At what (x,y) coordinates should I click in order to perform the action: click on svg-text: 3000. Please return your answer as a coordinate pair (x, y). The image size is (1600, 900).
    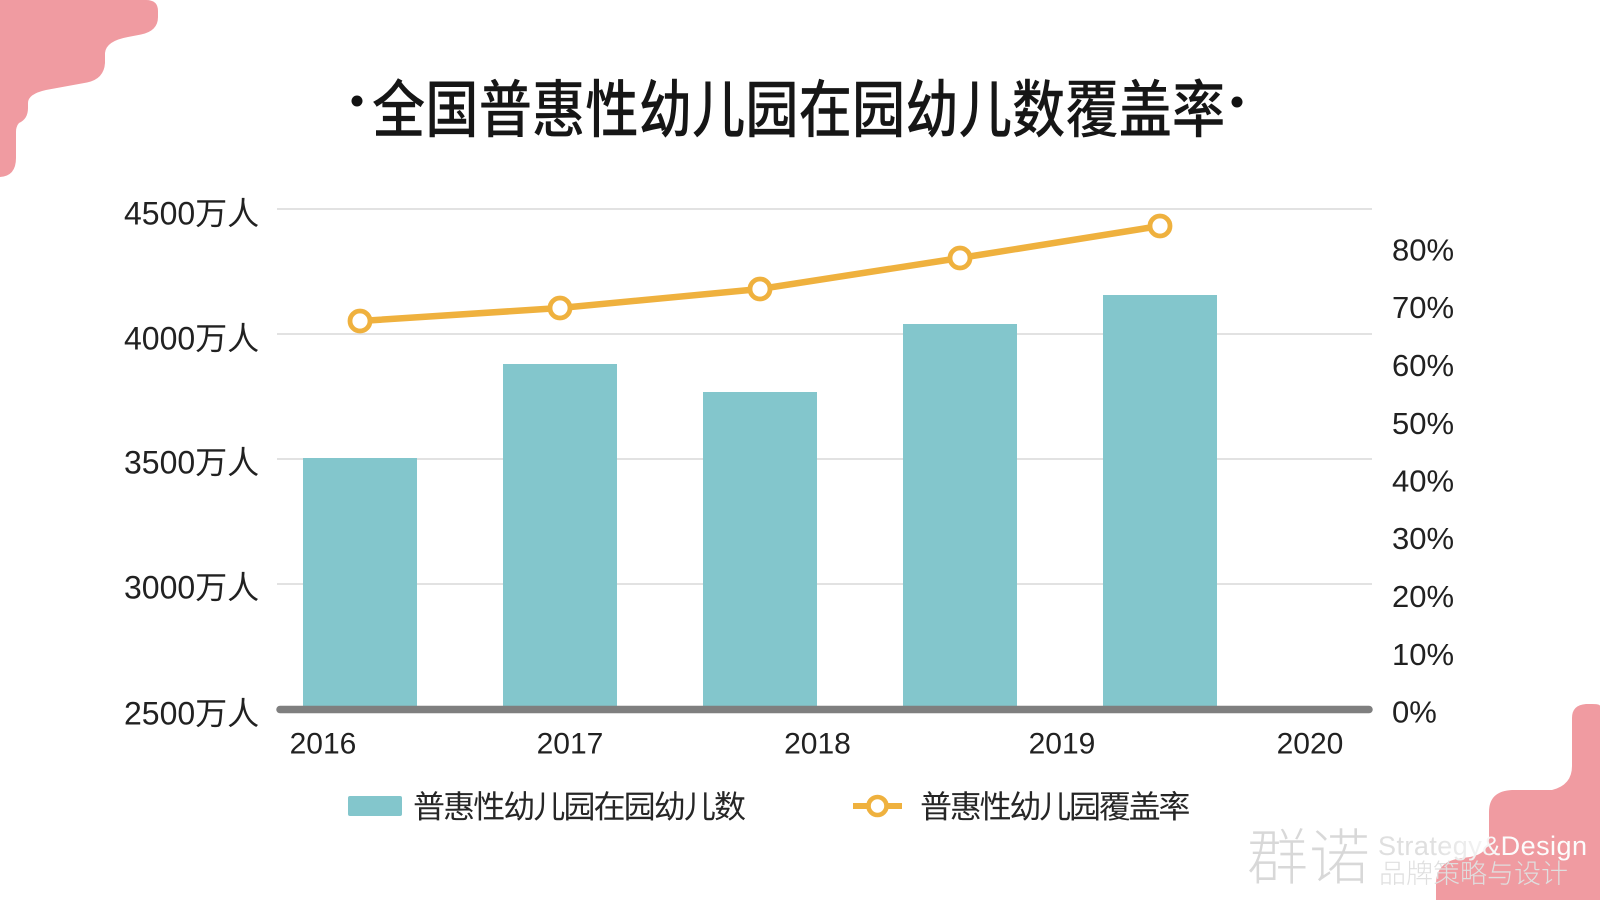
    Looking at the image, I should click on (159, 588).